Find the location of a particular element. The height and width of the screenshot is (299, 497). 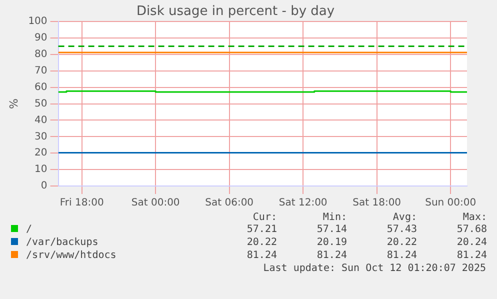

text: 57.68 is located at coordinates (471, 229).